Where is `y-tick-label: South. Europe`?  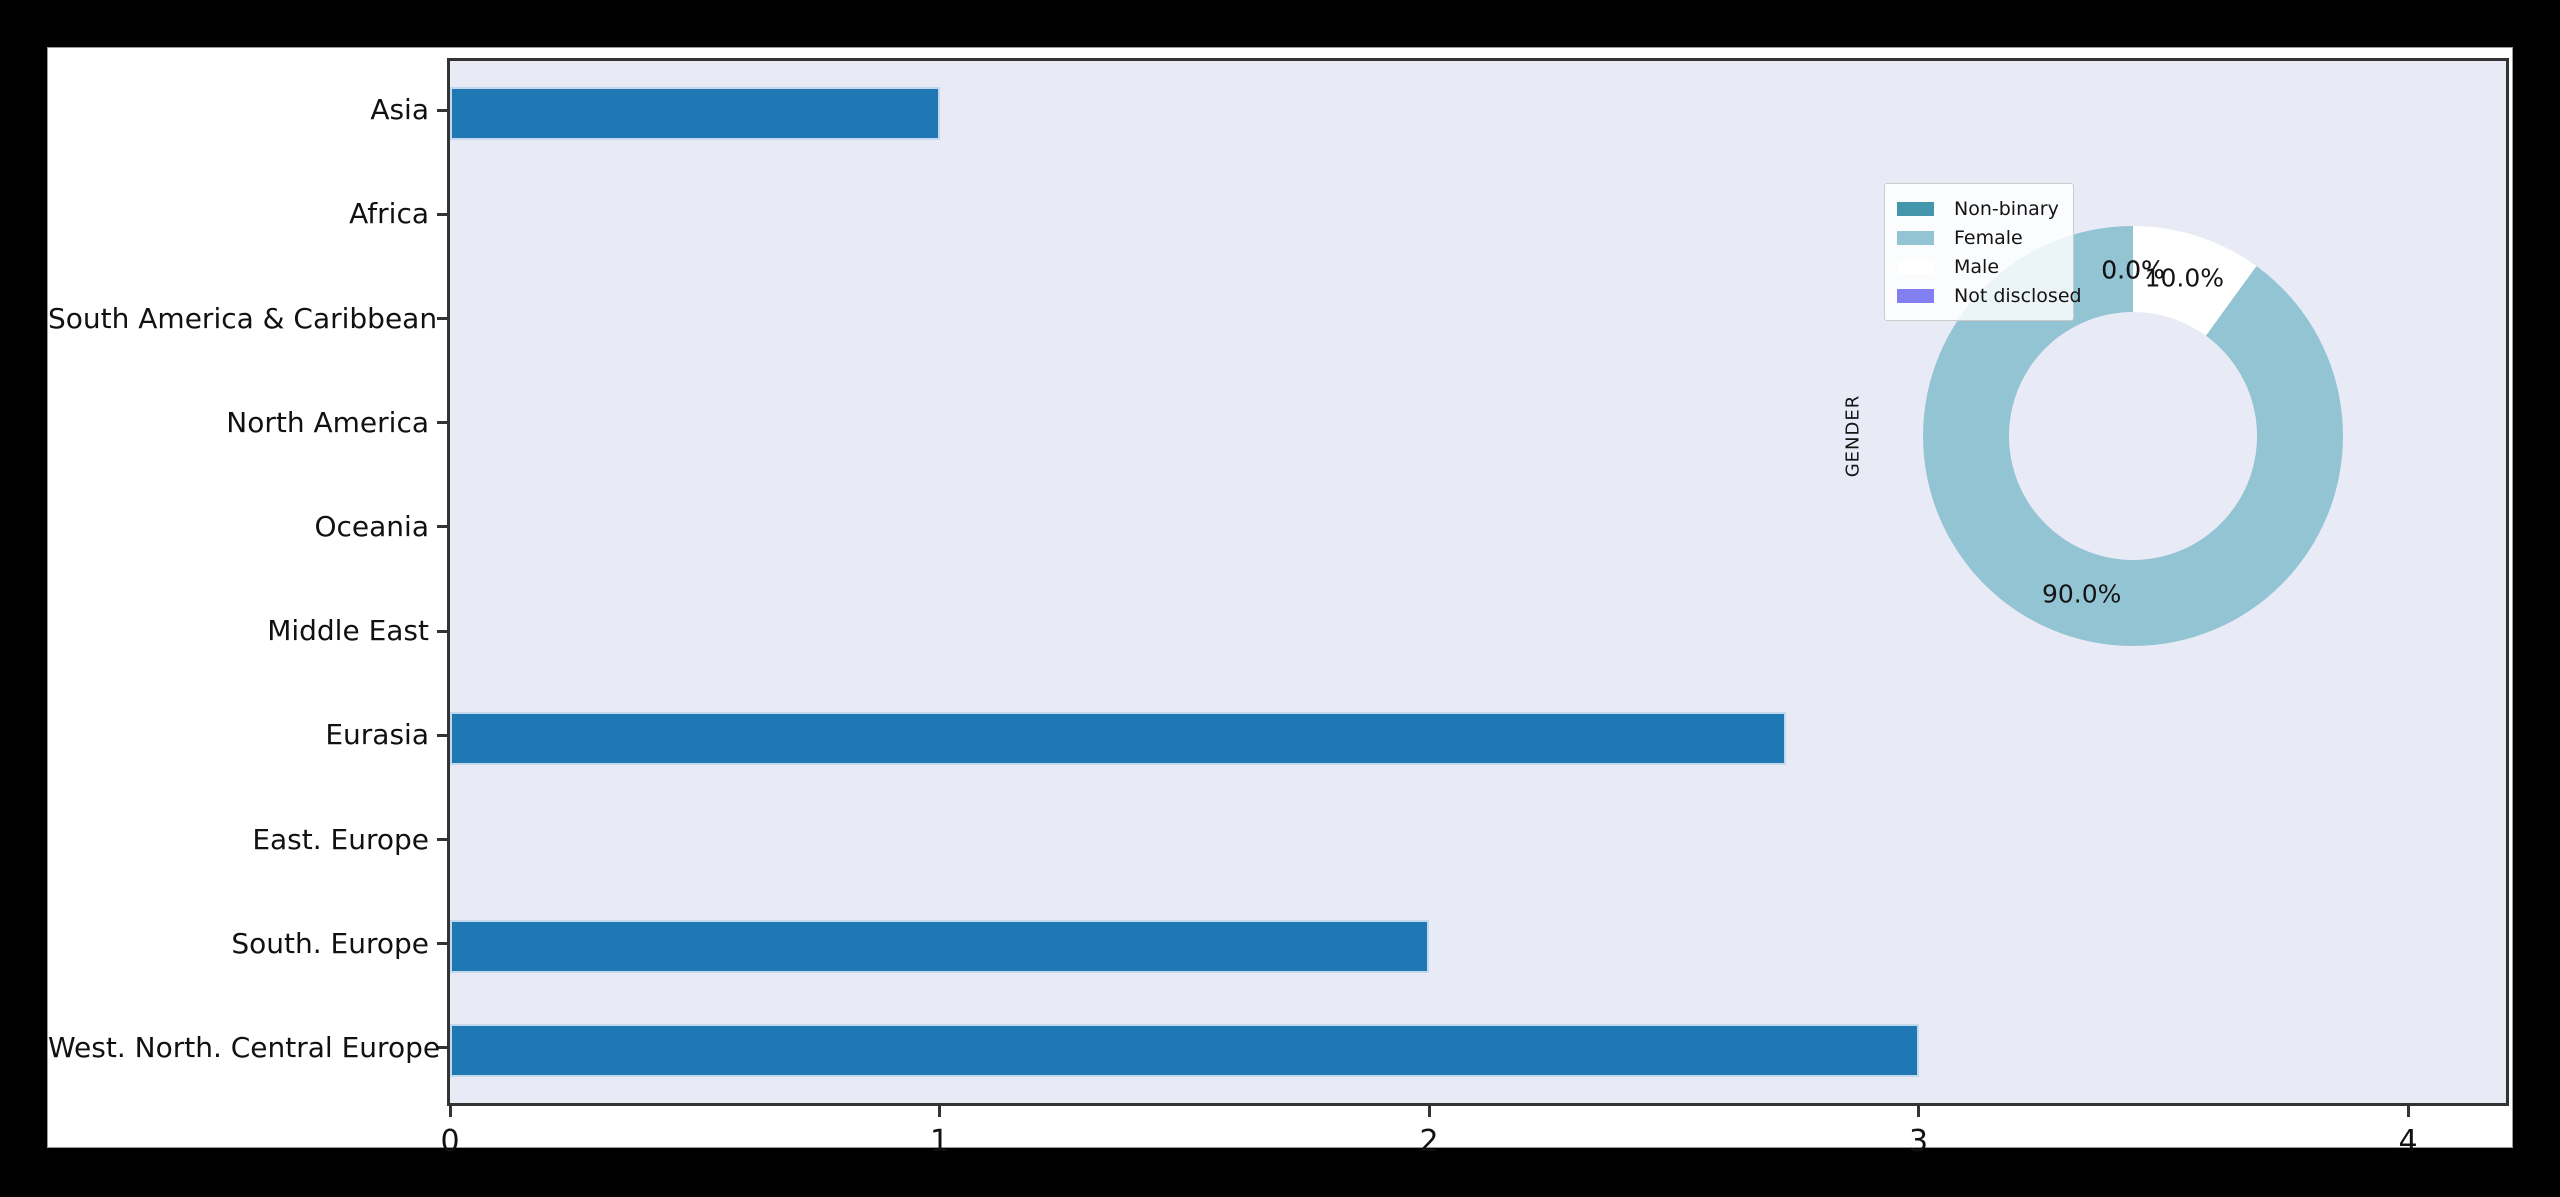 y-tick-label: South. Europe is located at coordinates (330, 943).